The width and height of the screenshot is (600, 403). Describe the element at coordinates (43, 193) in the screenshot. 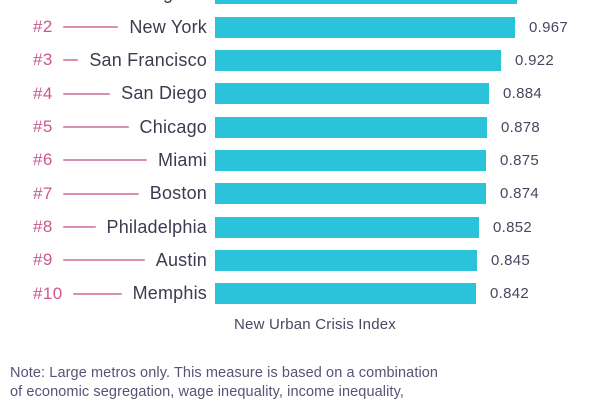

I see `rank-label: #7` at that location.